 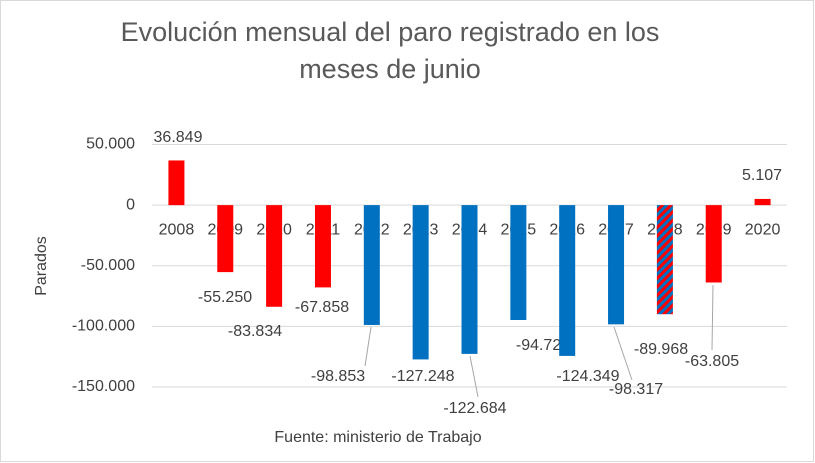 I want to click on y-tick-label: 50.000, so click(x=110, y=144).